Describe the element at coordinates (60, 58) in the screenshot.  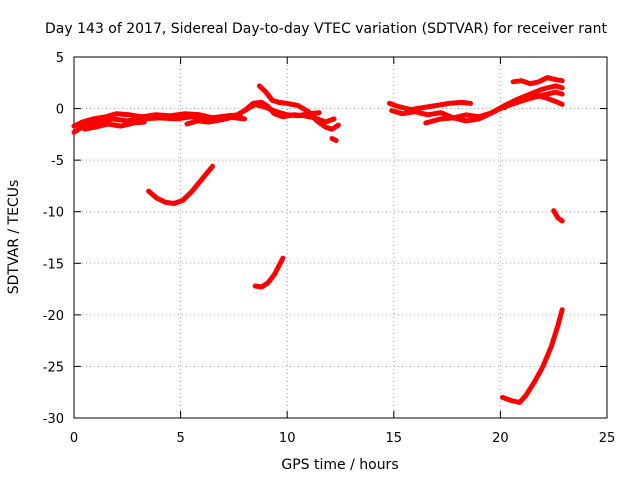
I see `y-tick-label: 5` at that location.